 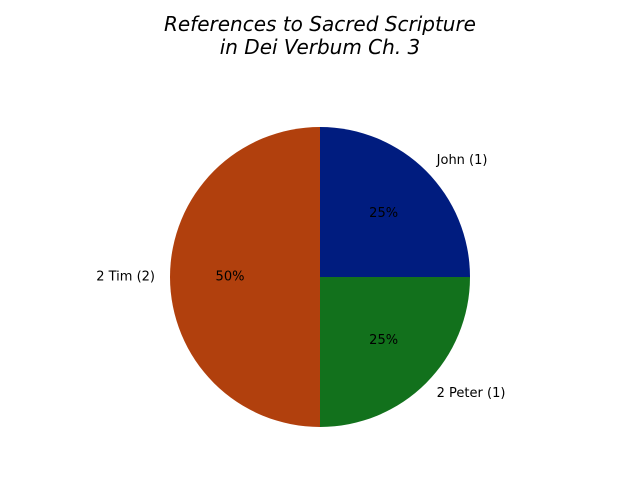 I want to click on chart-title-line-1: References to Sacred Scripture, so click(x=320, y=24).